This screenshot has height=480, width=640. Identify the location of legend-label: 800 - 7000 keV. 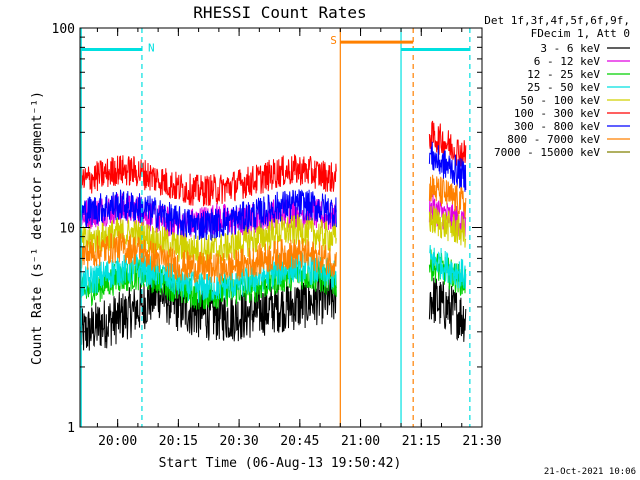
(553, 139).